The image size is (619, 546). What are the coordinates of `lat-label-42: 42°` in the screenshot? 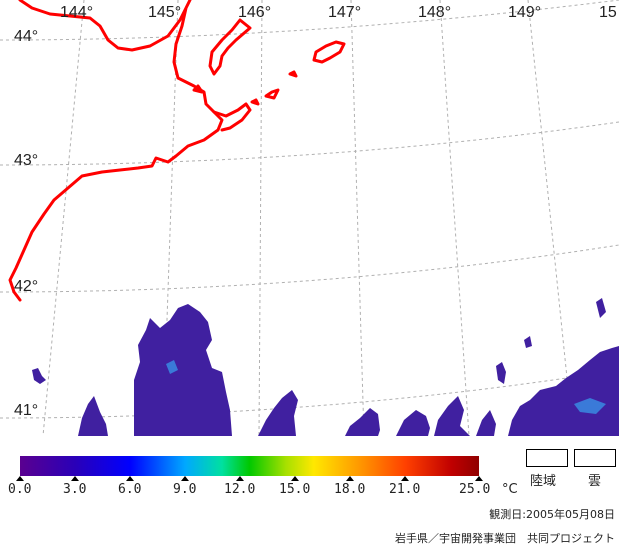 It's located at (26, 286).